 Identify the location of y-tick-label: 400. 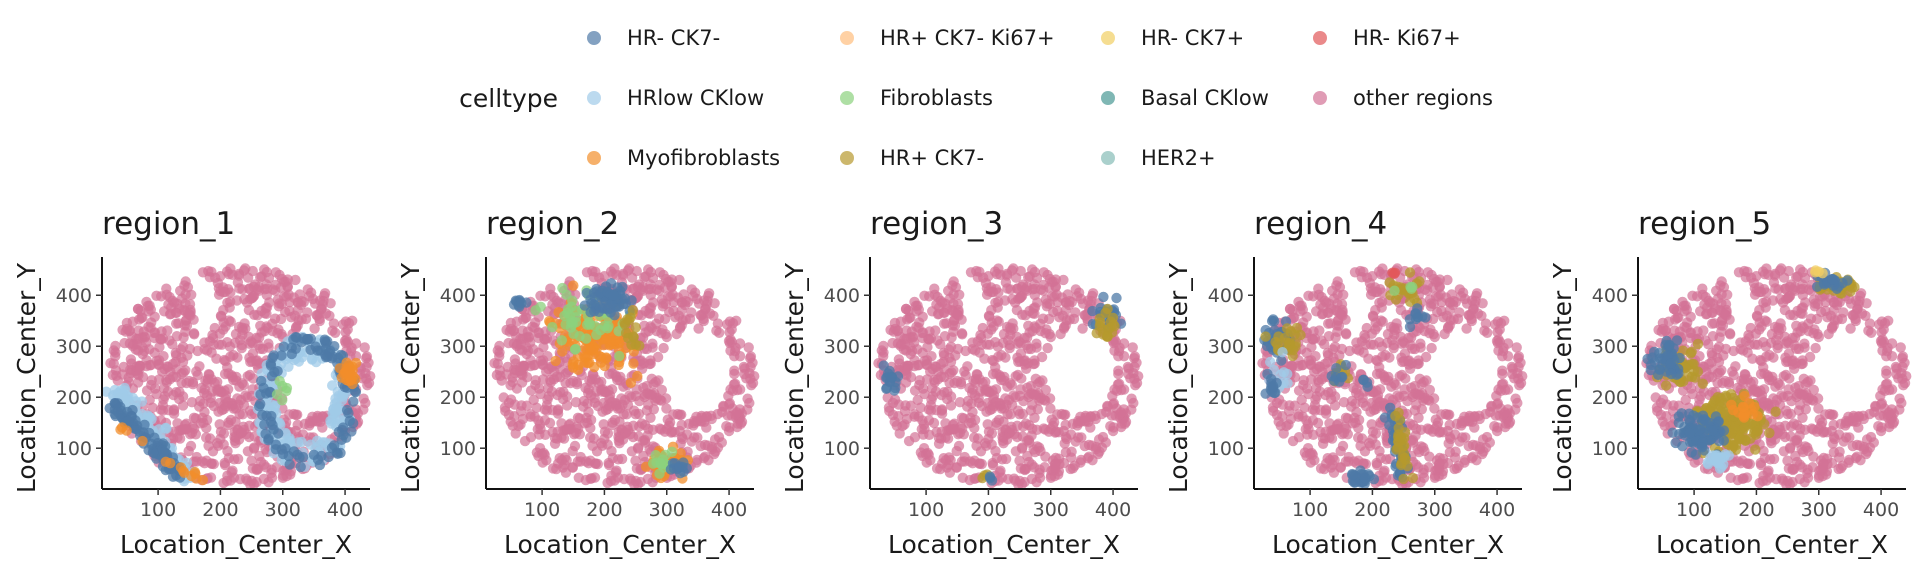
(1226, 296).